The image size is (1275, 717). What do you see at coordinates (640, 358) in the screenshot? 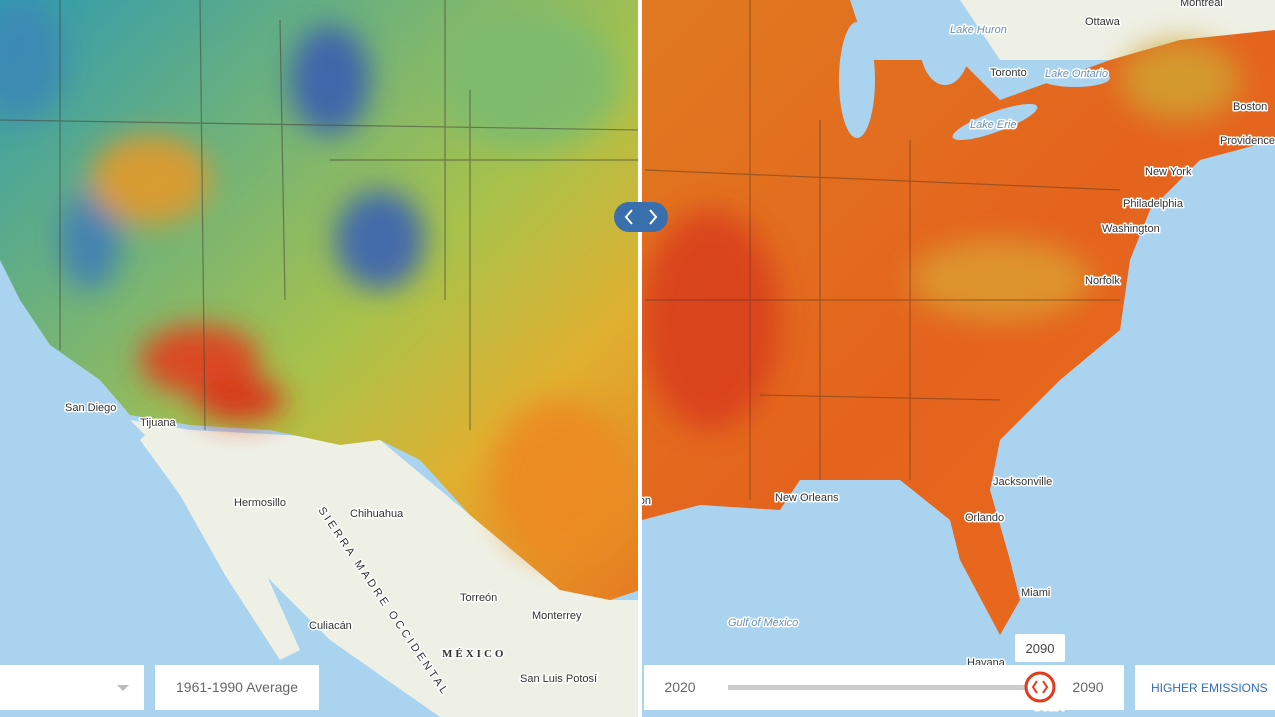
I see `swipe-divider` at bounding box center [640, 358].